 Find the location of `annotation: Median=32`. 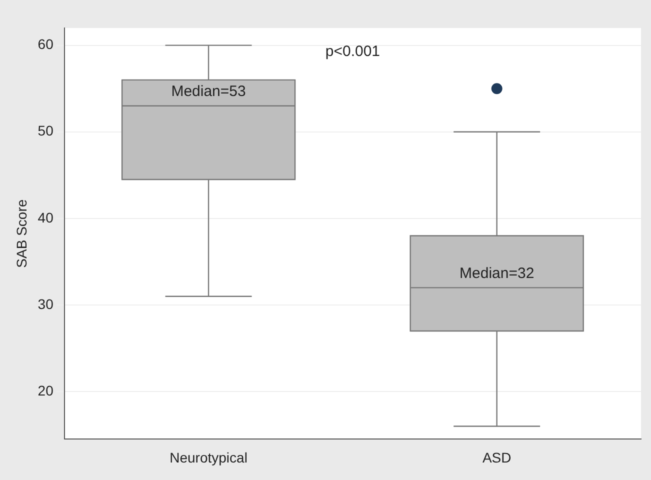

annotation: Median=32 is located at coordinates (497, 273).